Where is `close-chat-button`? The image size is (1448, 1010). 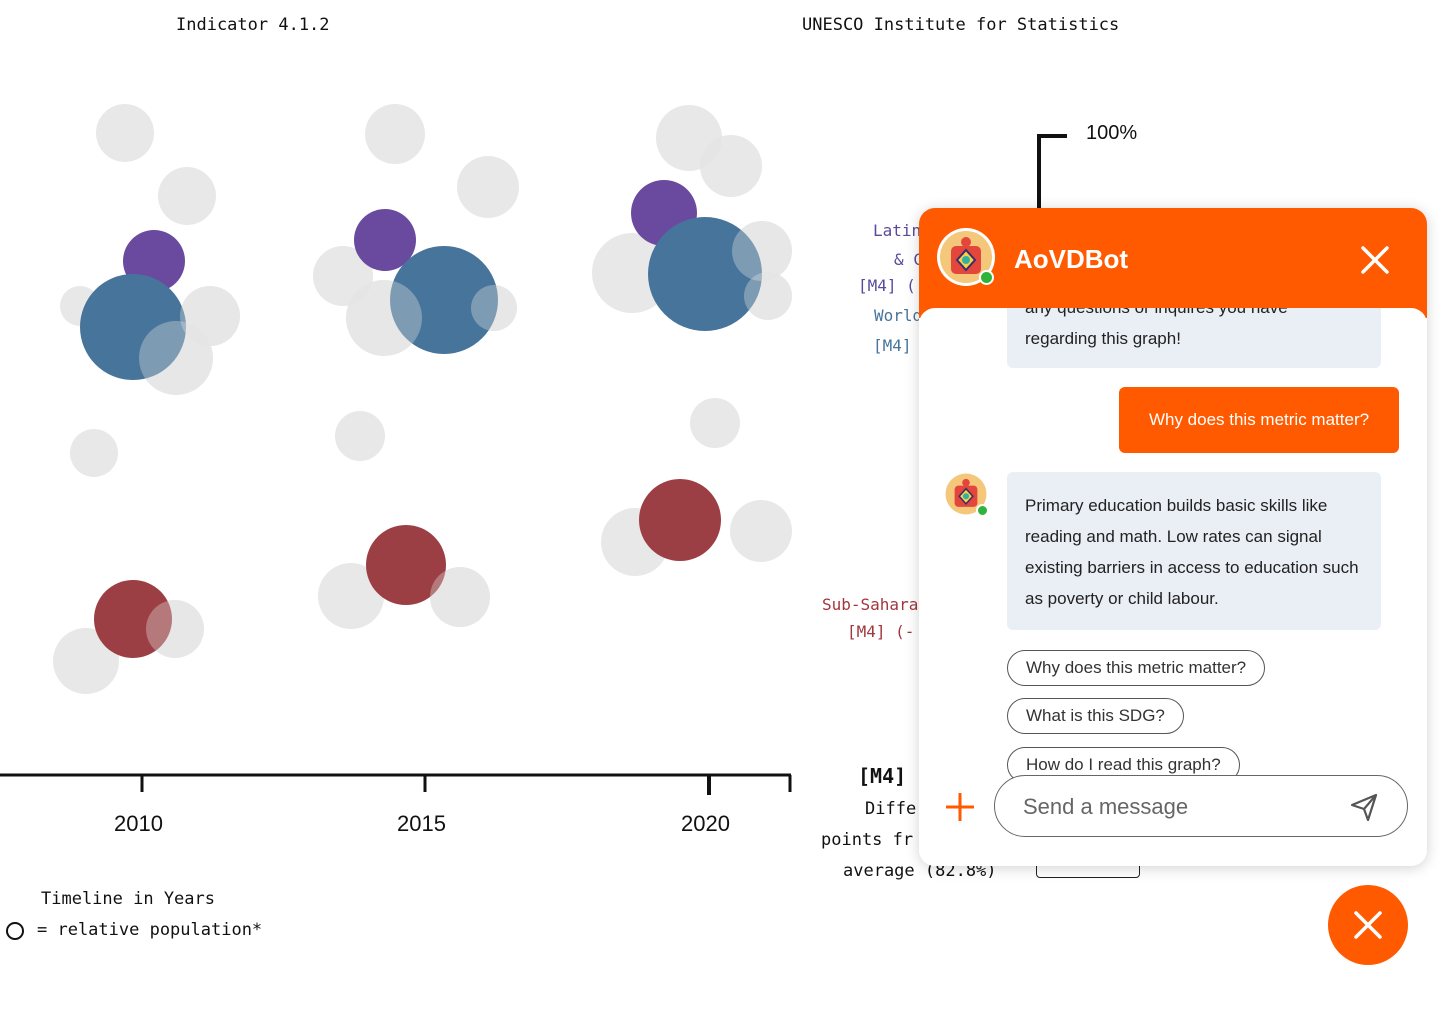 close-chat-button is located at coordinates (1375, 260).